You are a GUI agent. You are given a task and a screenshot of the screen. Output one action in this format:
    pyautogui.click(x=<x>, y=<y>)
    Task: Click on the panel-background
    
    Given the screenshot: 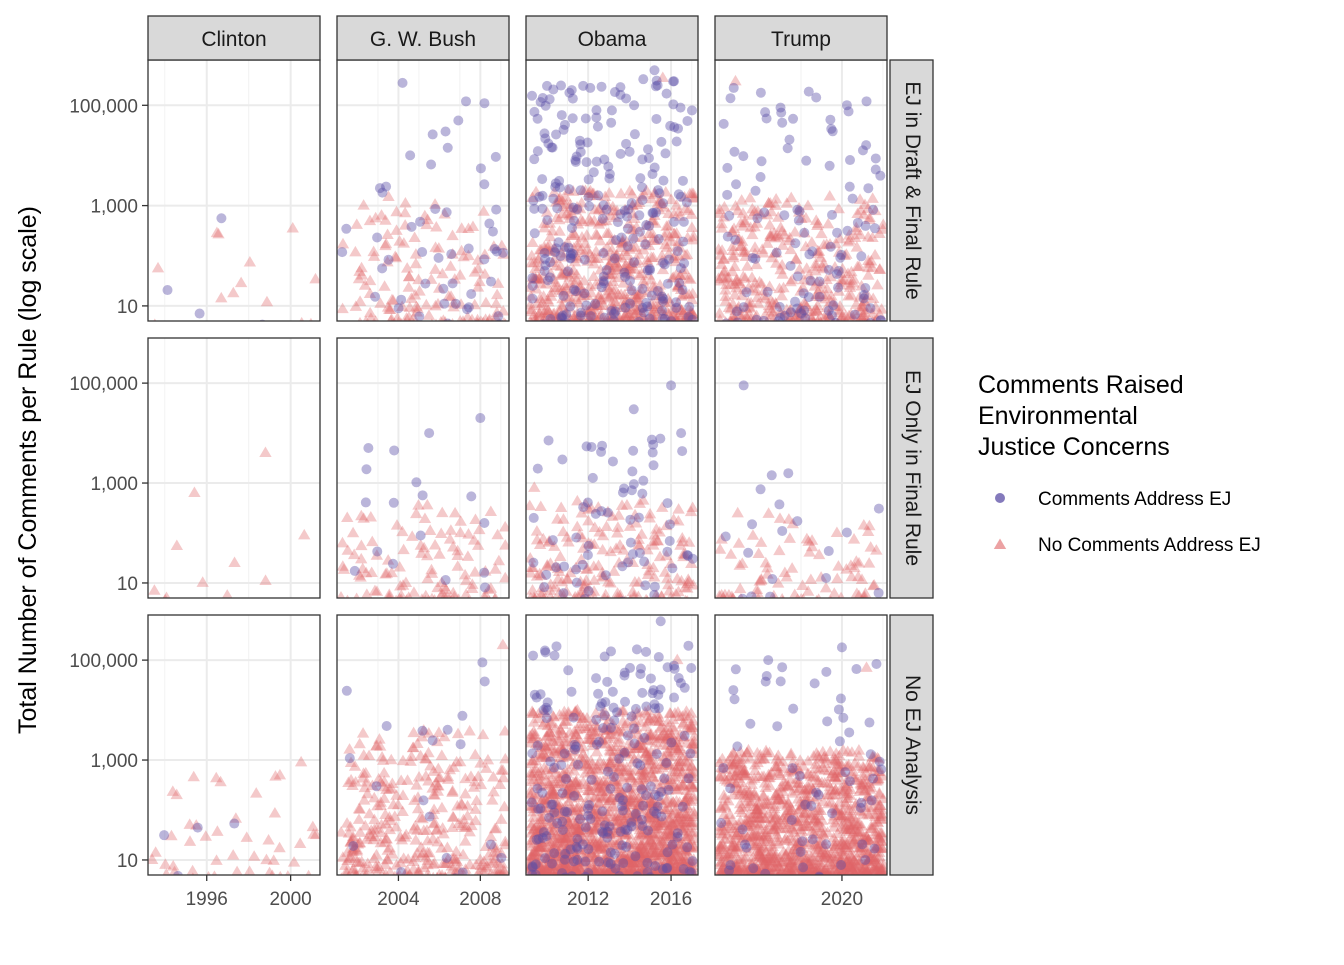 What is the action you would take?
    pyautogui.click(x=612, y=468)
    